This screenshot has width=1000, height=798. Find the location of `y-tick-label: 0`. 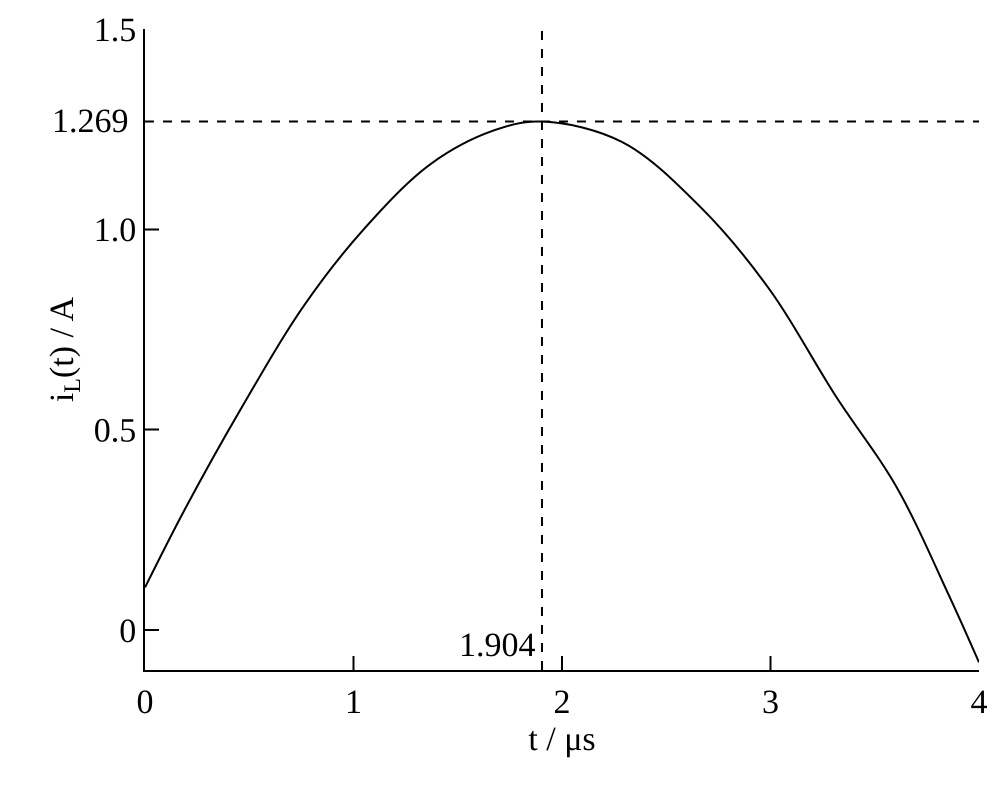

y-tick-label: 0 is located at coordinates (127, 631).